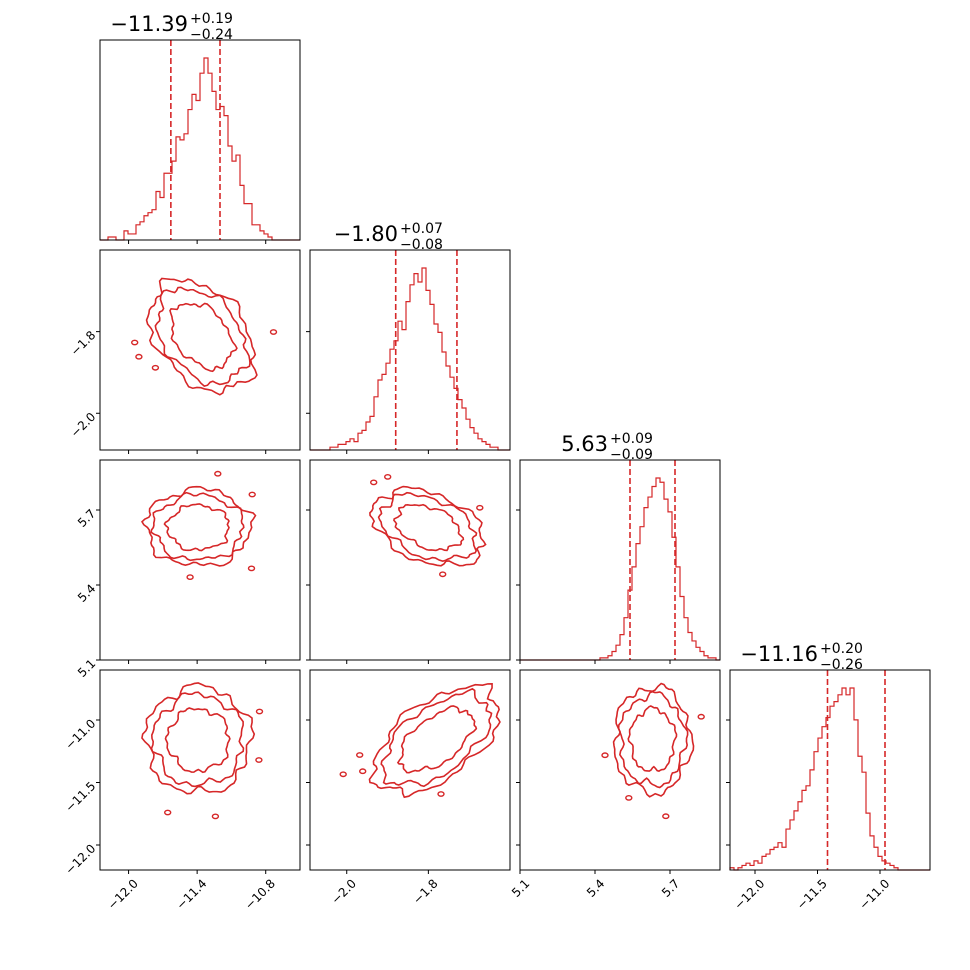 This screenshot has width=970, height=970. What do you see at coordinates (421, 245) in the screenshot?
I see `param-title-minus-1: −0.08` at bounding box center [421, 245].